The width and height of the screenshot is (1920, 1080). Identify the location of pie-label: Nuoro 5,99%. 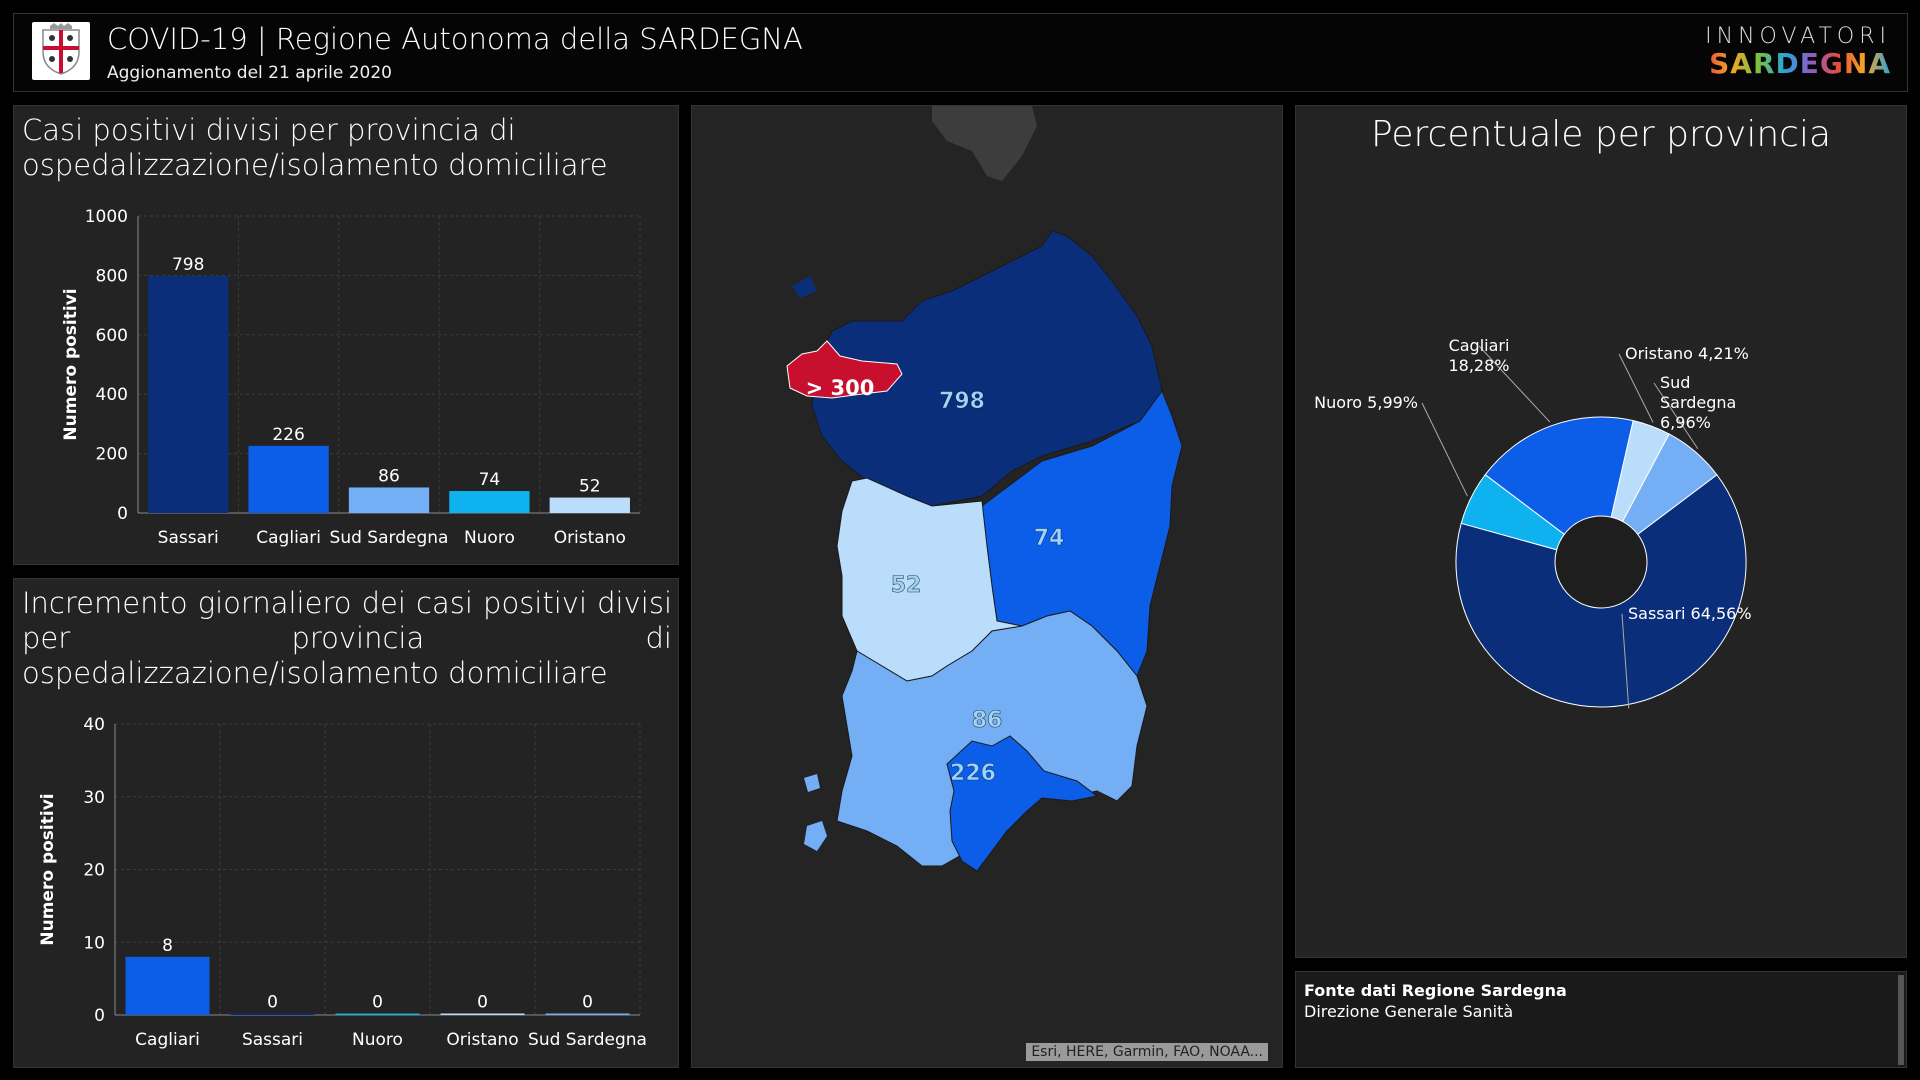
(1366, 402).